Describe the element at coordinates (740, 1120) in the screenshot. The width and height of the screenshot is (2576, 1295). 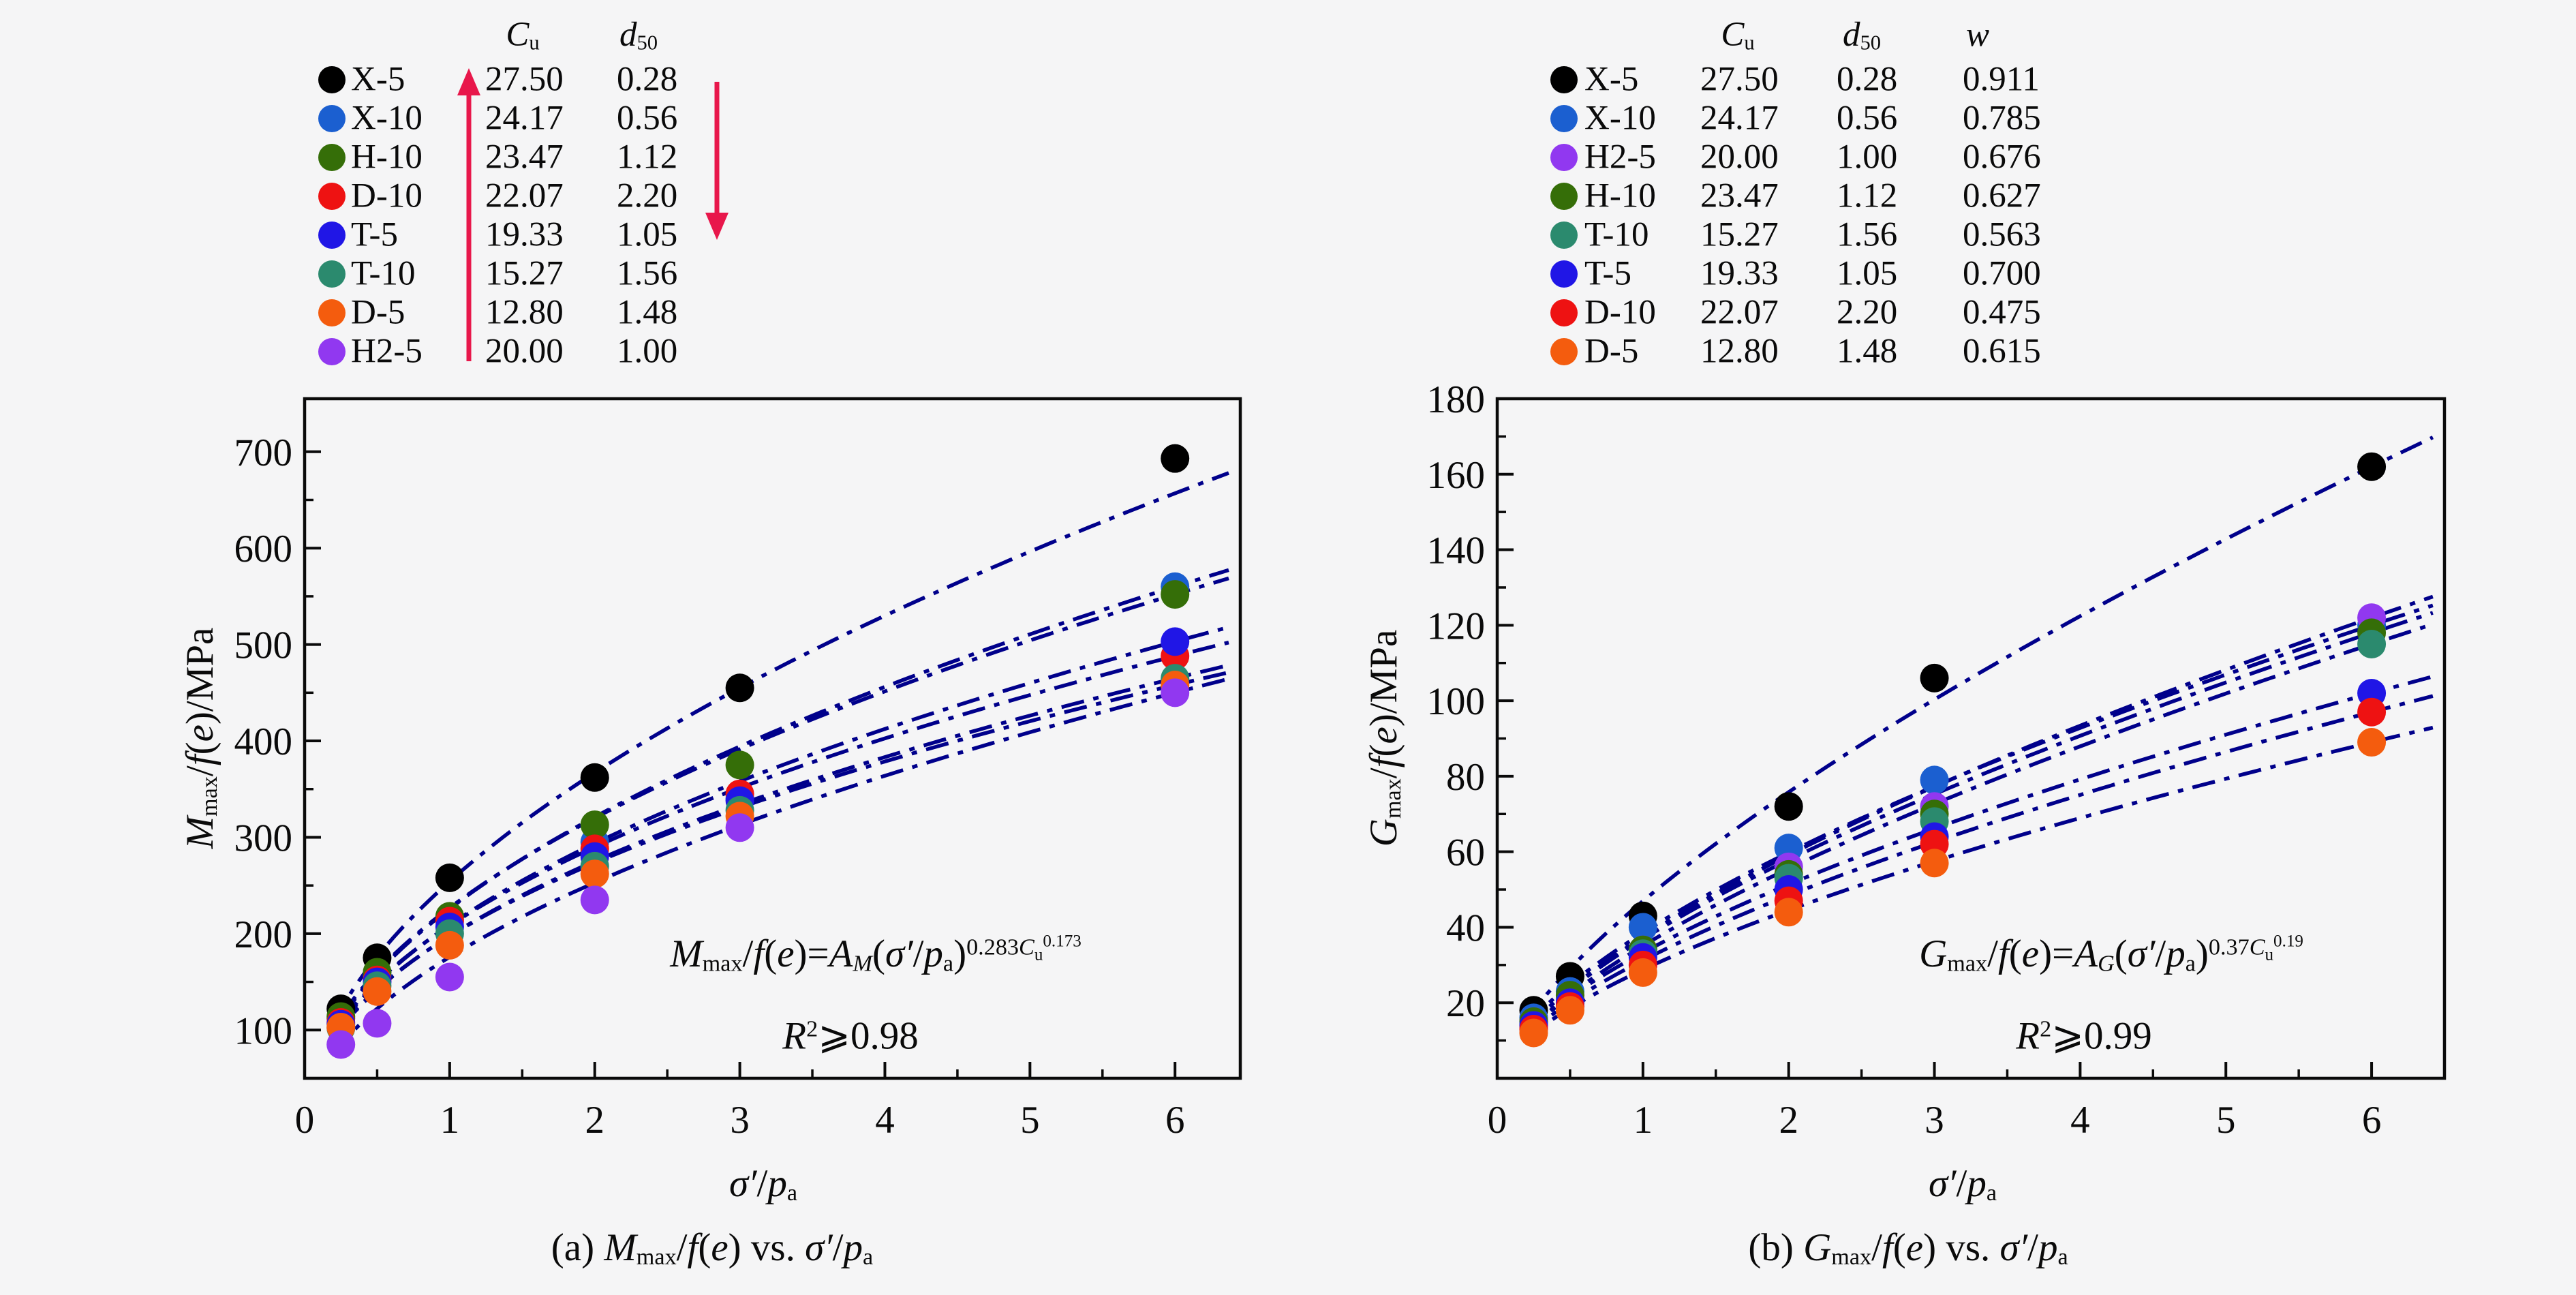
I see `x-tick-label: 3` at that location.